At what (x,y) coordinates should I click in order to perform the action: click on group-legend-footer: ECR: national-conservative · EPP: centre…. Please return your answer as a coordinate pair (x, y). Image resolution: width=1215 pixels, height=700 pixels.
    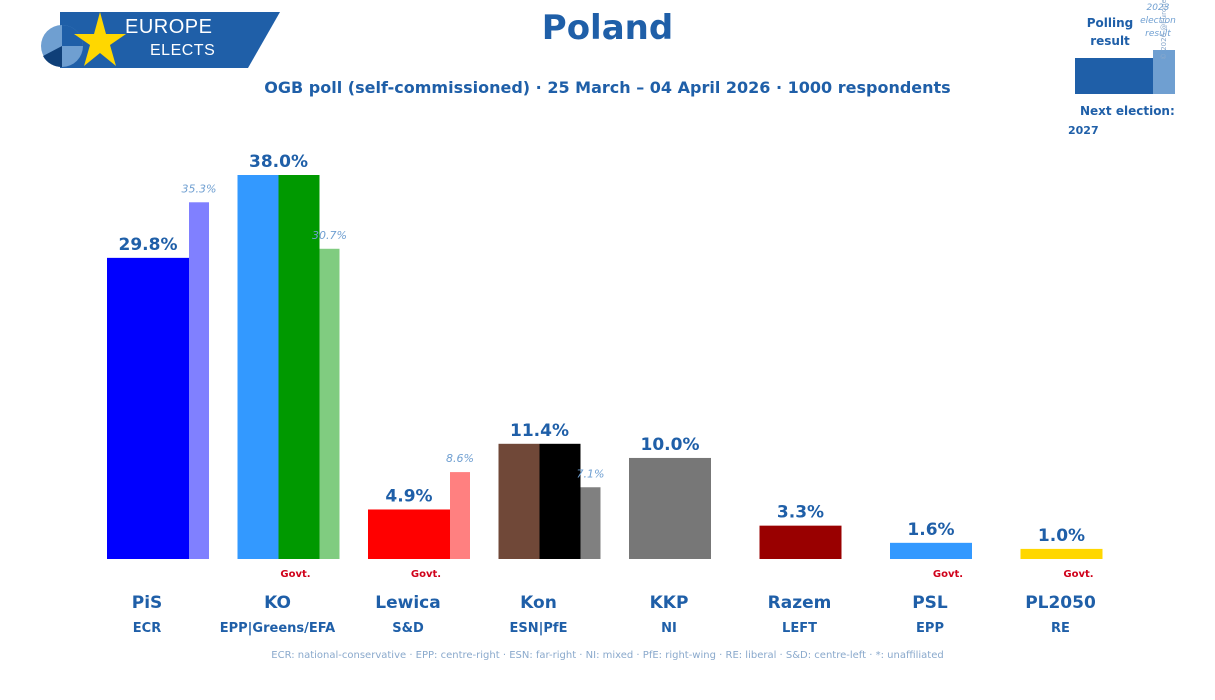
    Looking at the image, I should click on (607, 655).